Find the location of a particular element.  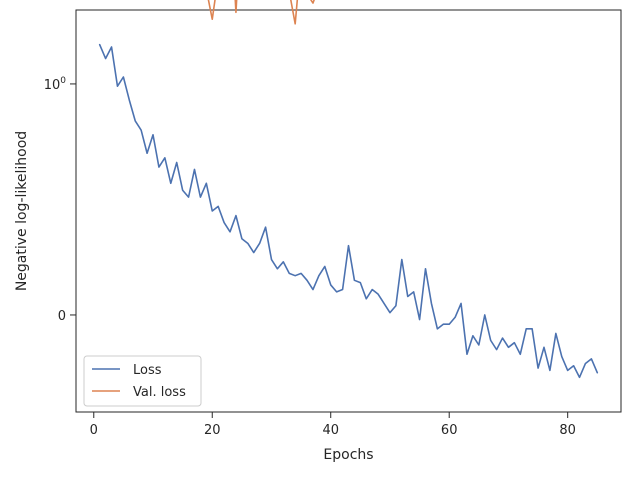

x-axis-title: Epochs is located at coordinates (348, 455).